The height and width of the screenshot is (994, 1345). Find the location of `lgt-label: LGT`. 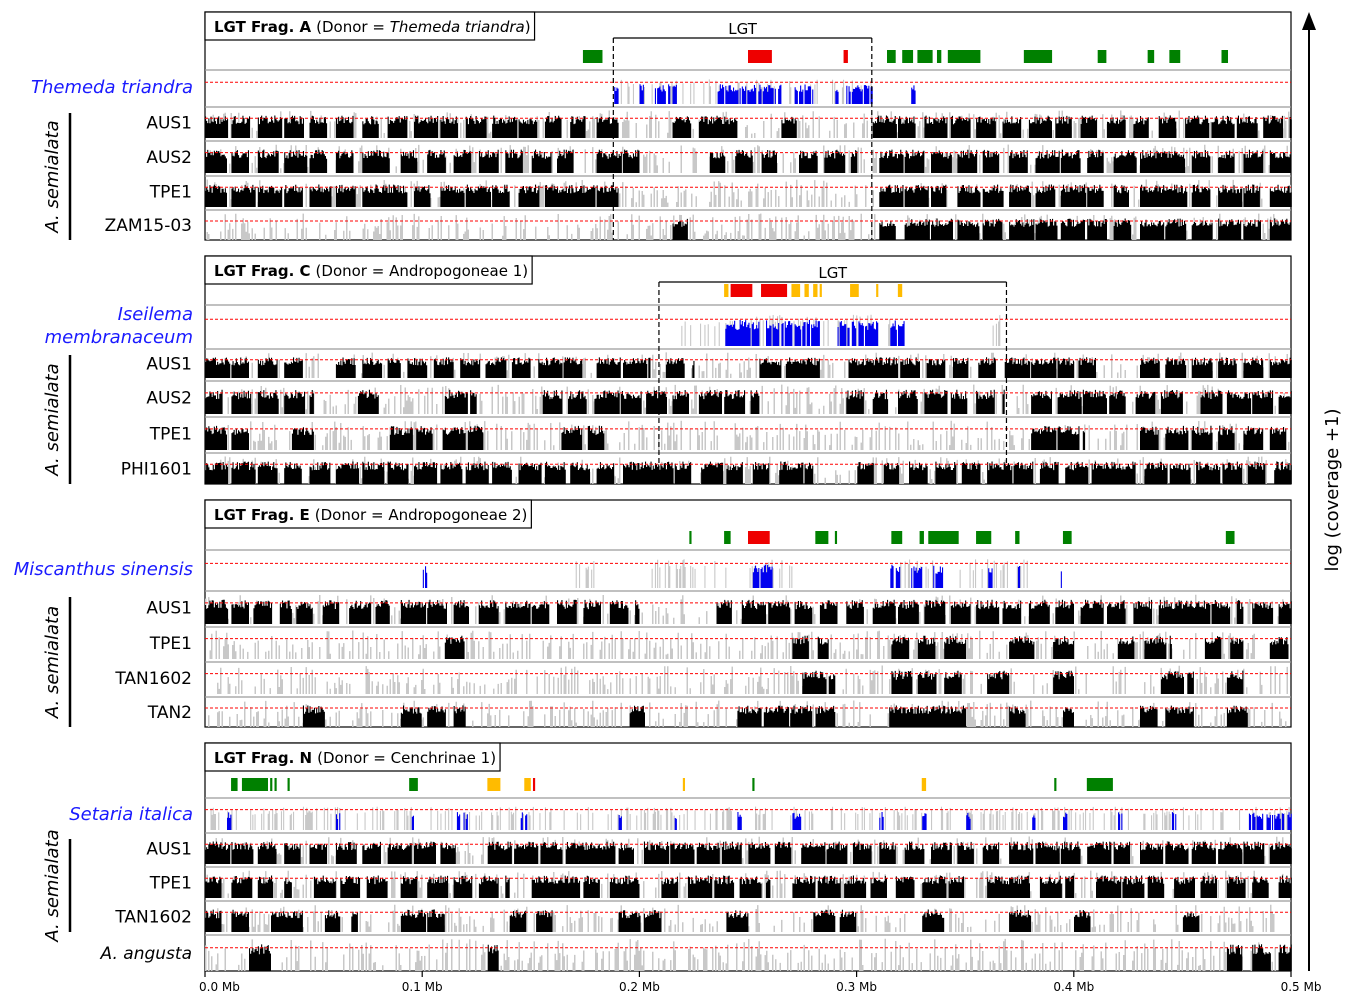

lgt-label: LGT is located at coordinates (832, 273).